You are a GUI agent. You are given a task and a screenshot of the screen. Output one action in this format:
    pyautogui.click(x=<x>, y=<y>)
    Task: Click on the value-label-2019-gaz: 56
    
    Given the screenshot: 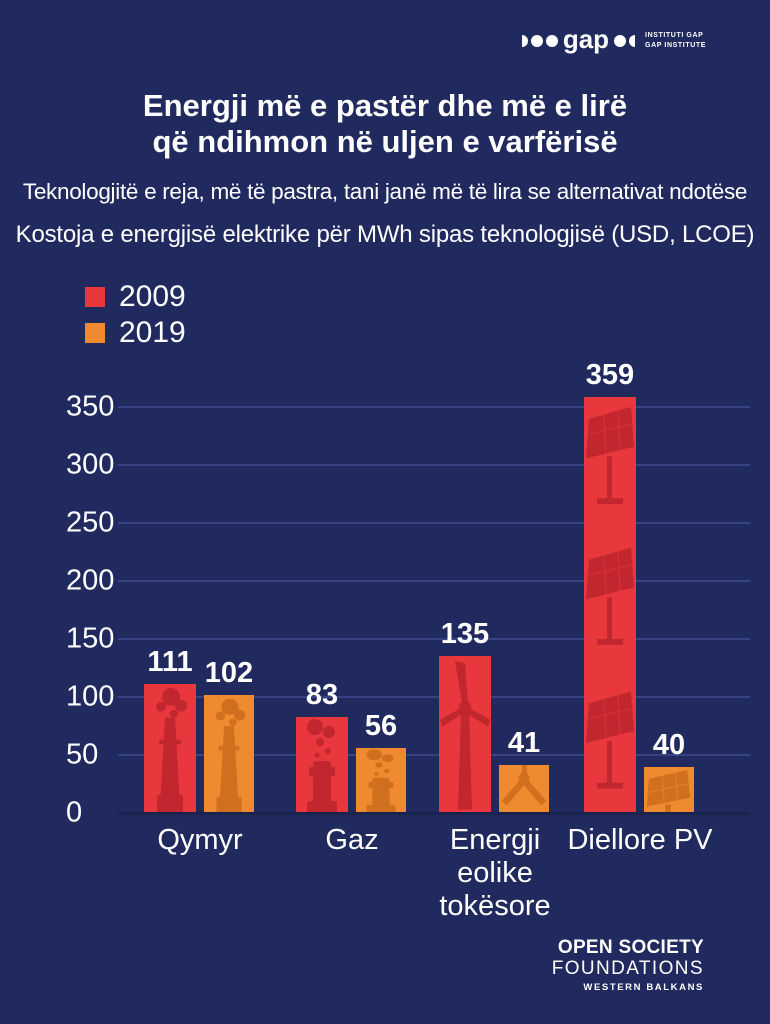 What is the action you would take?
    pyautogui.click(x=381, y=726)
    